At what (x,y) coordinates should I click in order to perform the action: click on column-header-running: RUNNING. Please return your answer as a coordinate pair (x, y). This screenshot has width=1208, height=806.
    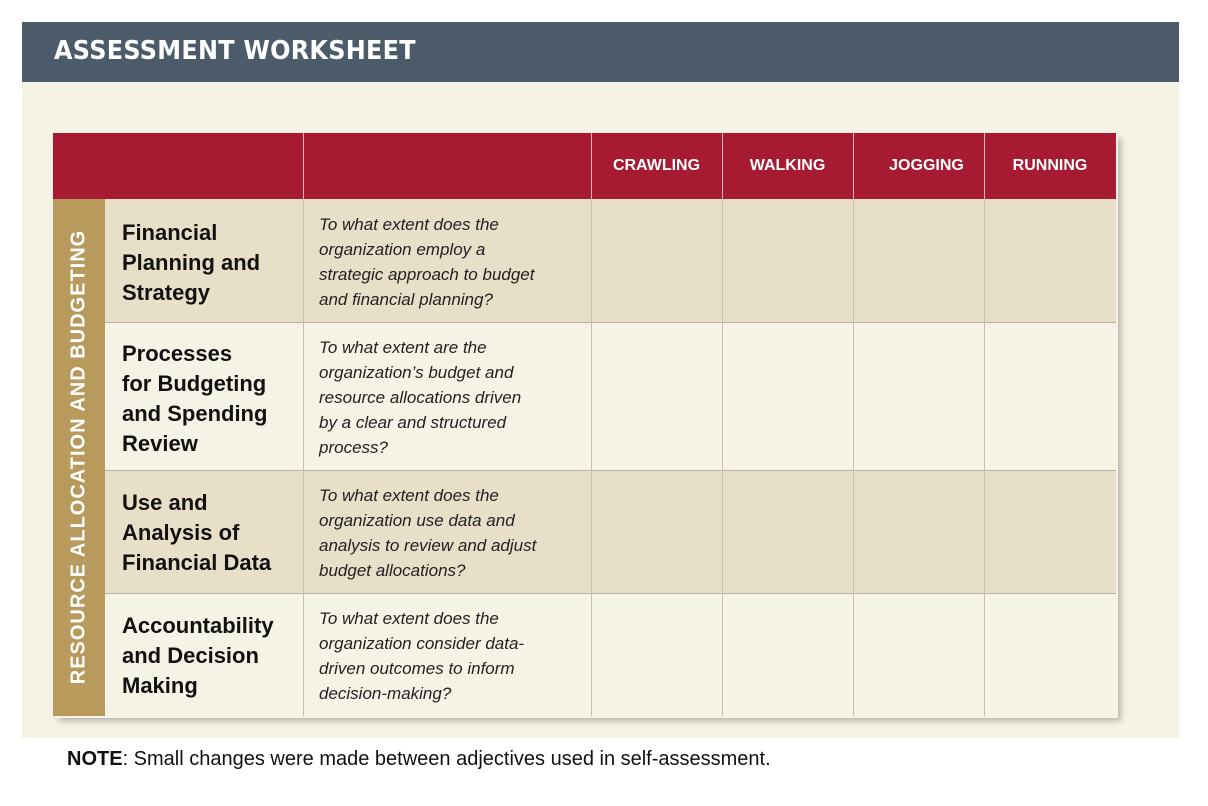
    Looking at the image, I should click on (1050, 165).